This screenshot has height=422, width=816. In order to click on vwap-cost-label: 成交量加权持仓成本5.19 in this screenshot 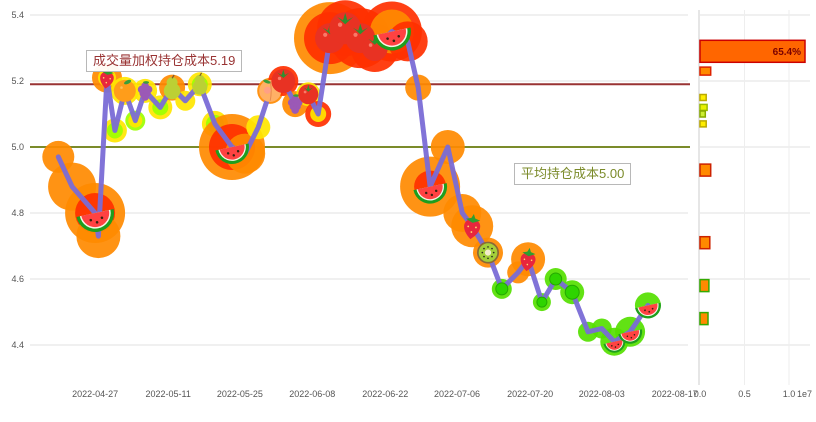, I will do `click(164, 61)`.